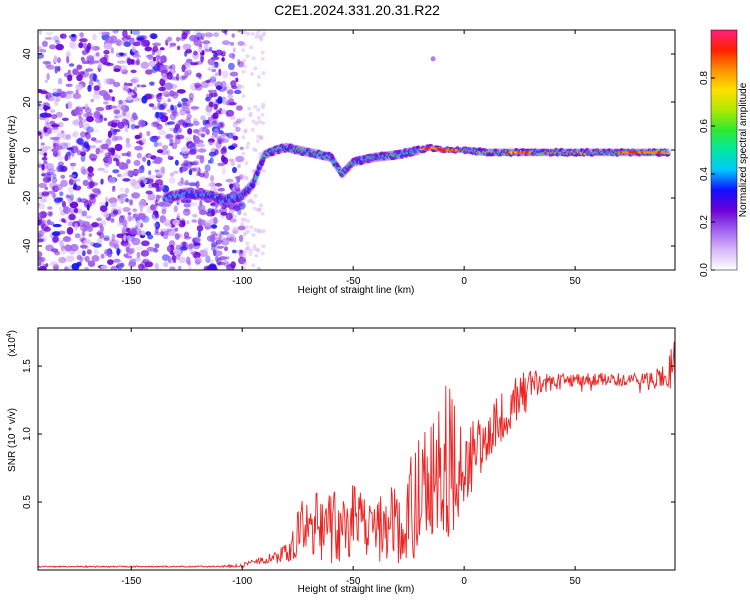 This screenshot has width=750, height=600. Describe the element at coordinates (12, 331) in the screenshot. I see `snr-multiplier-close: )` at that location.